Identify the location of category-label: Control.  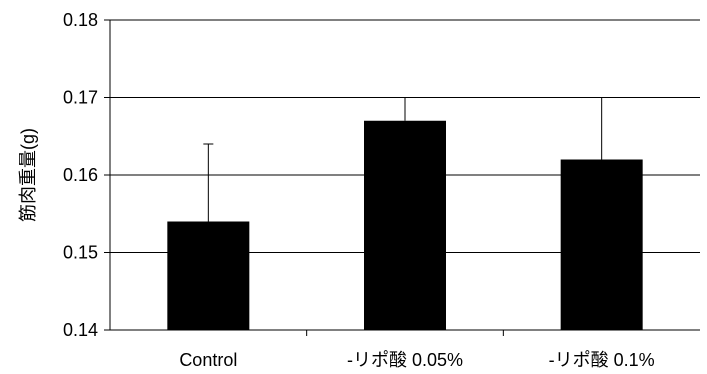
(208, 360).